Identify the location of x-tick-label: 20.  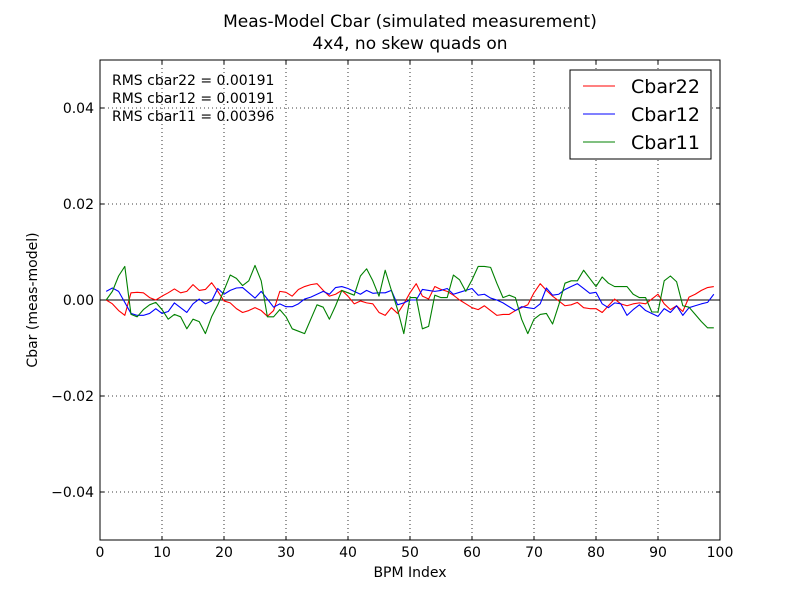
(224, 553).